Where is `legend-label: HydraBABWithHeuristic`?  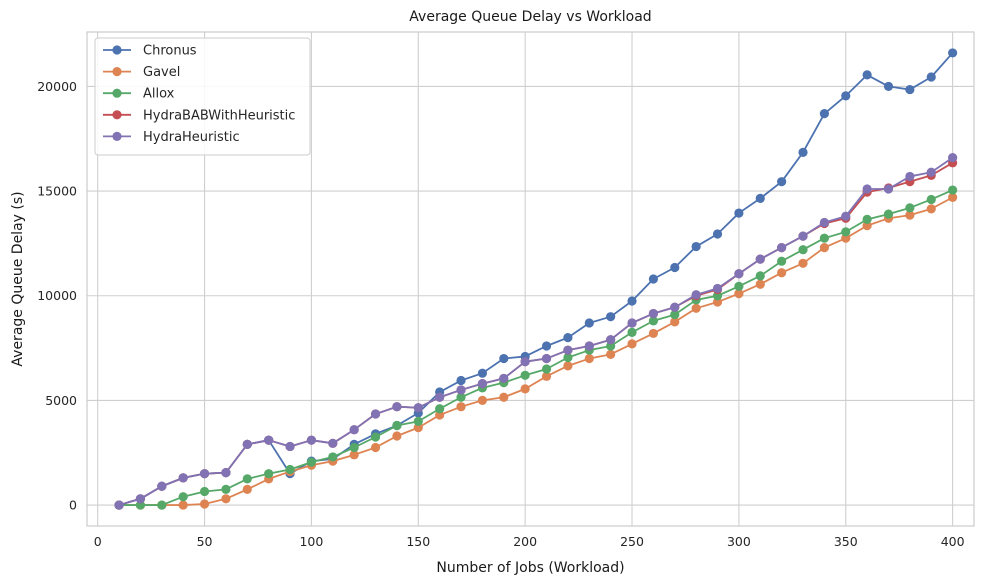 legend-label: HydraBABWithHeuristic is located at coordinates (219, 115).